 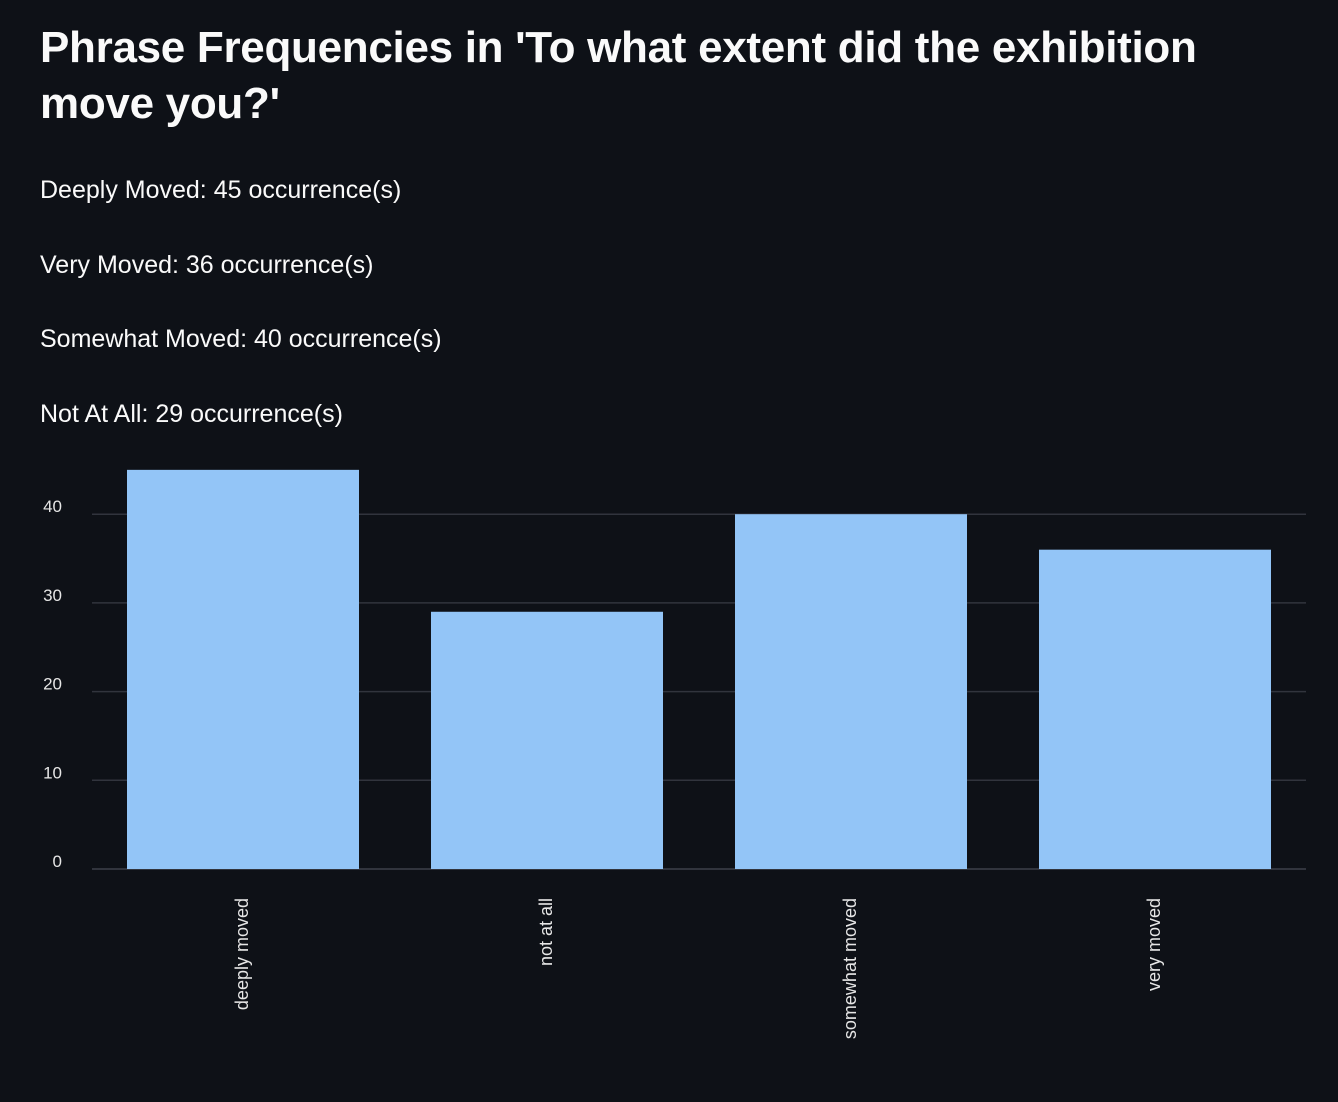 I want to click on x-tick-label-somewhat-moved: somewhat moved, so click(x=850, y=968).